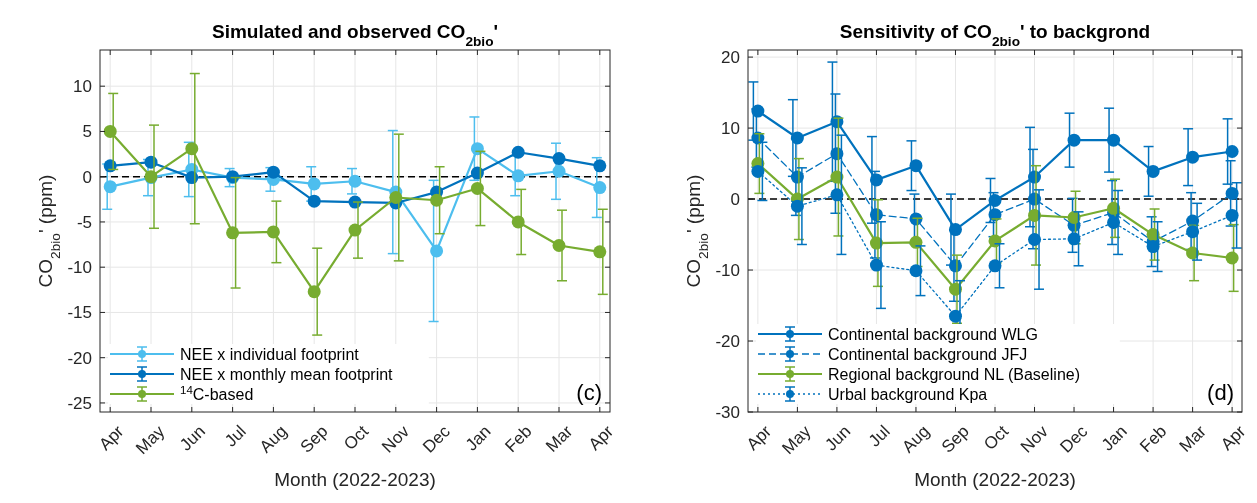  I want to click on legend-label: Continental background JFJ, so click(928, 354).